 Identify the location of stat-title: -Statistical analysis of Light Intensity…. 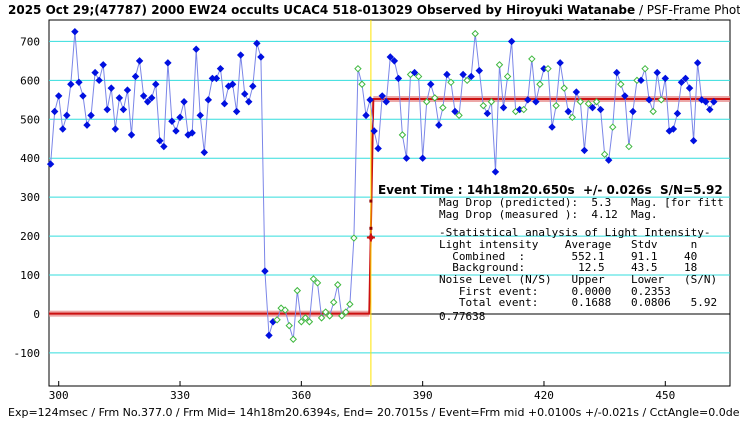
(575, 232).